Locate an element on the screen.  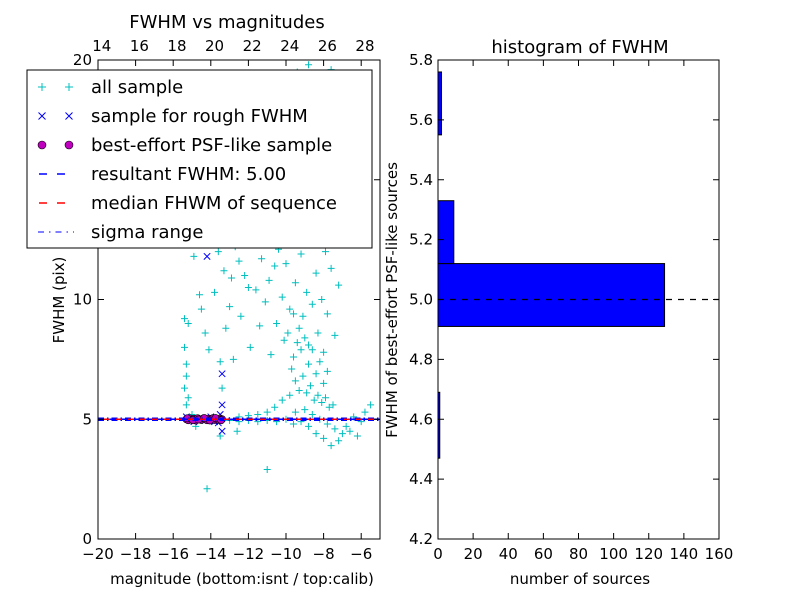
scatter-xtick-label: −18 is located at coordinates (136, 554).